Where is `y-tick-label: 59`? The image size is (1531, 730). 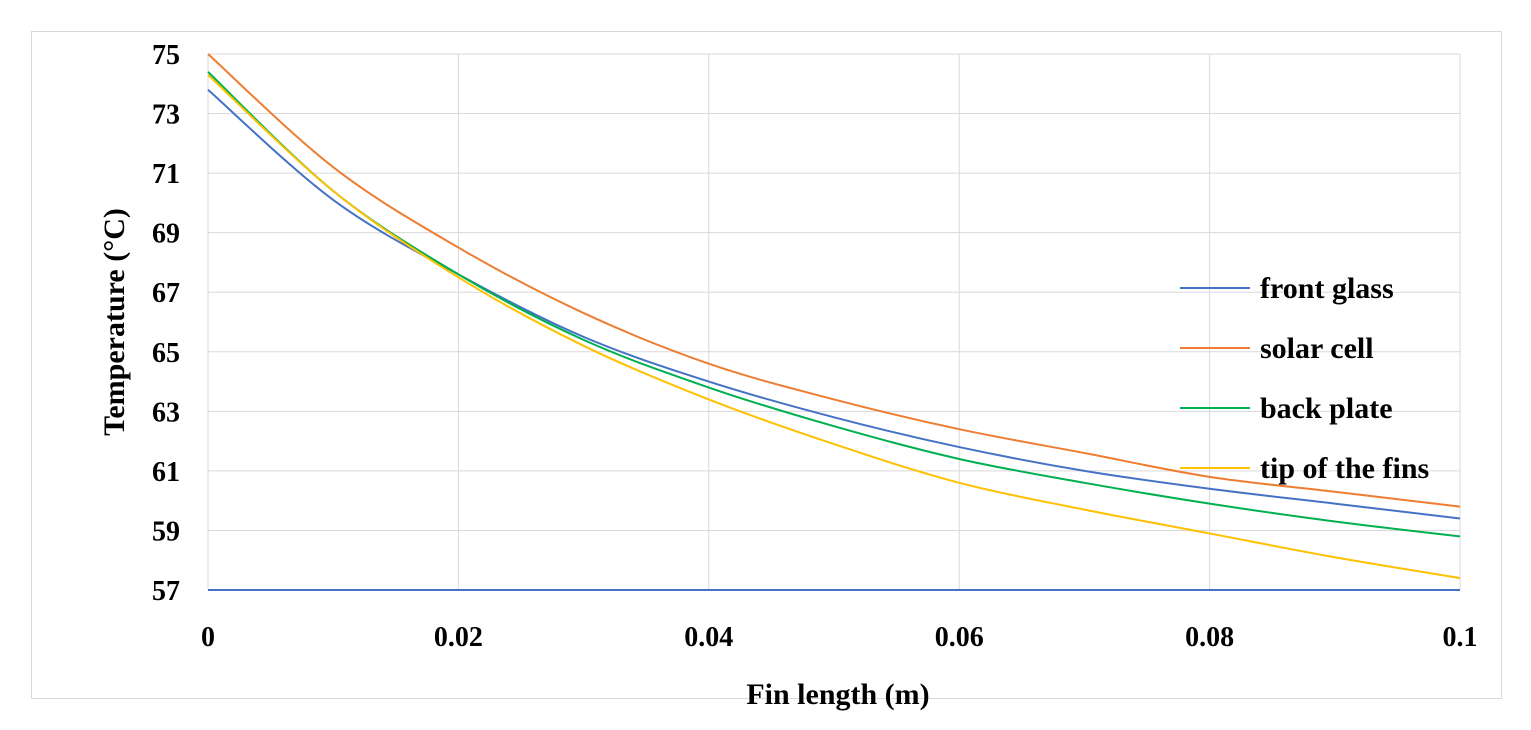
y-tick-label: 59 is located at coordinates (166, 531).